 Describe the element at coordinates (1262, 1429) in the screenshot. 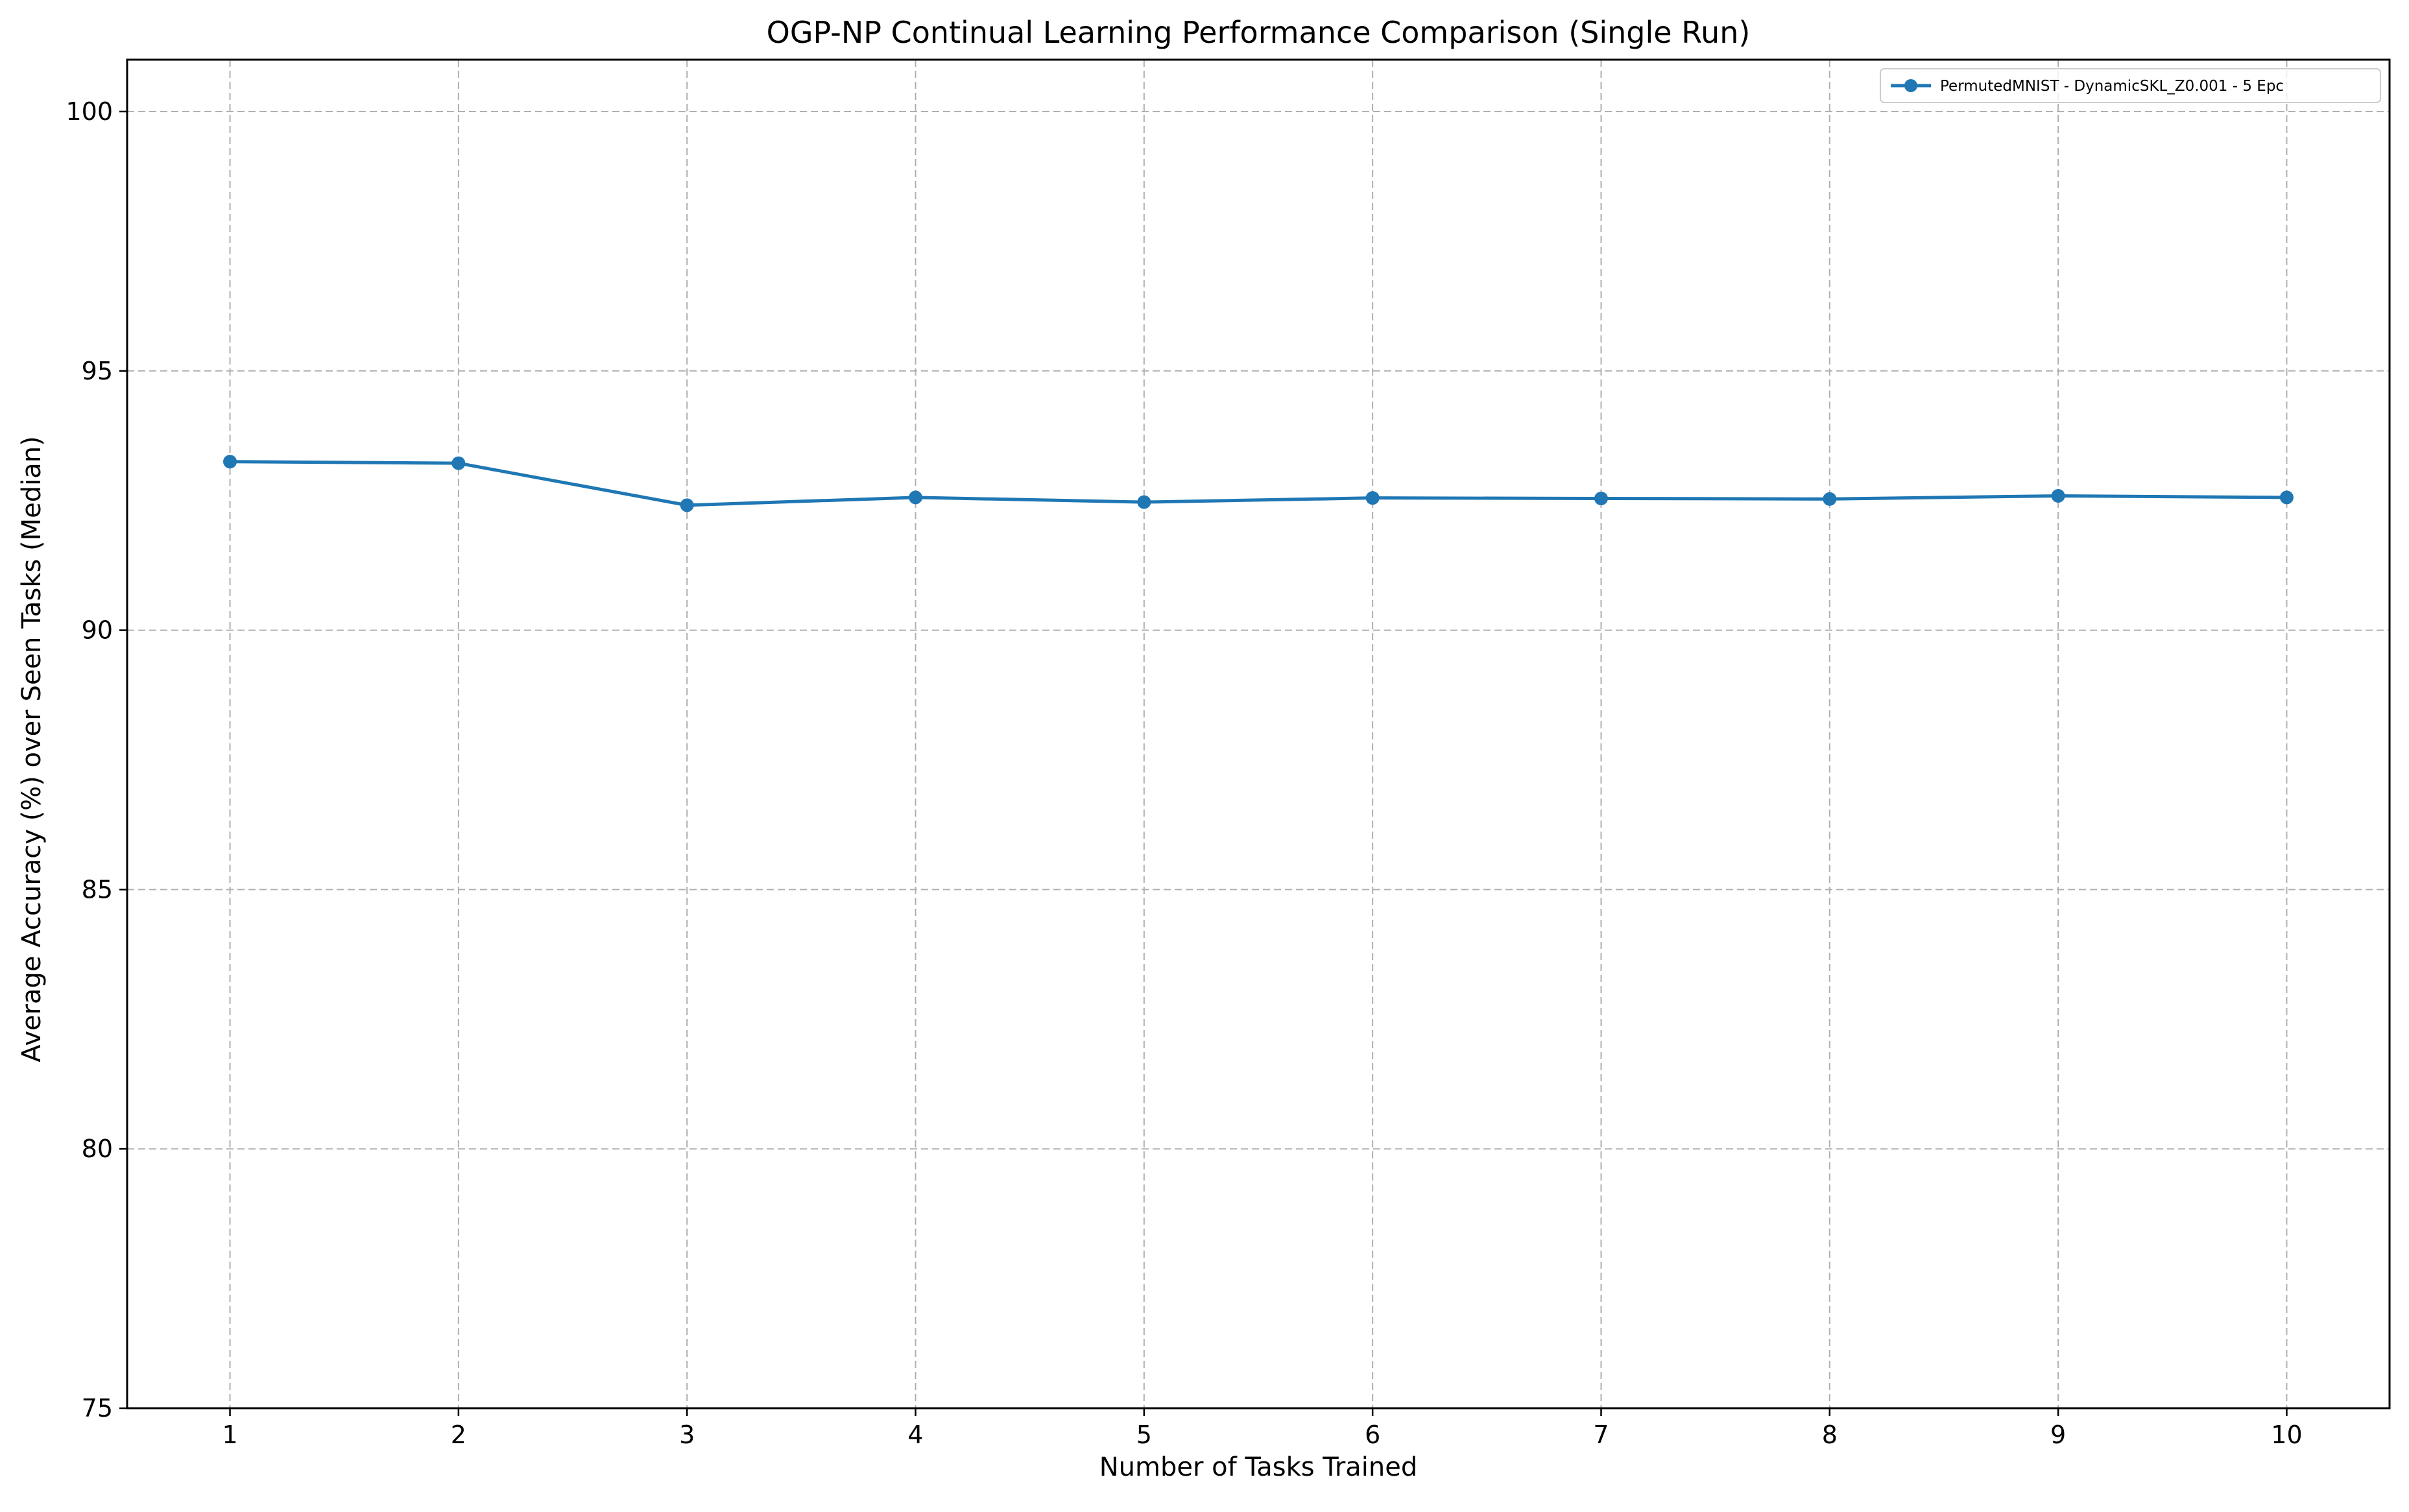

I see `x-axis: 1 2 3 4 5 6 7 8 9 10` at that location.